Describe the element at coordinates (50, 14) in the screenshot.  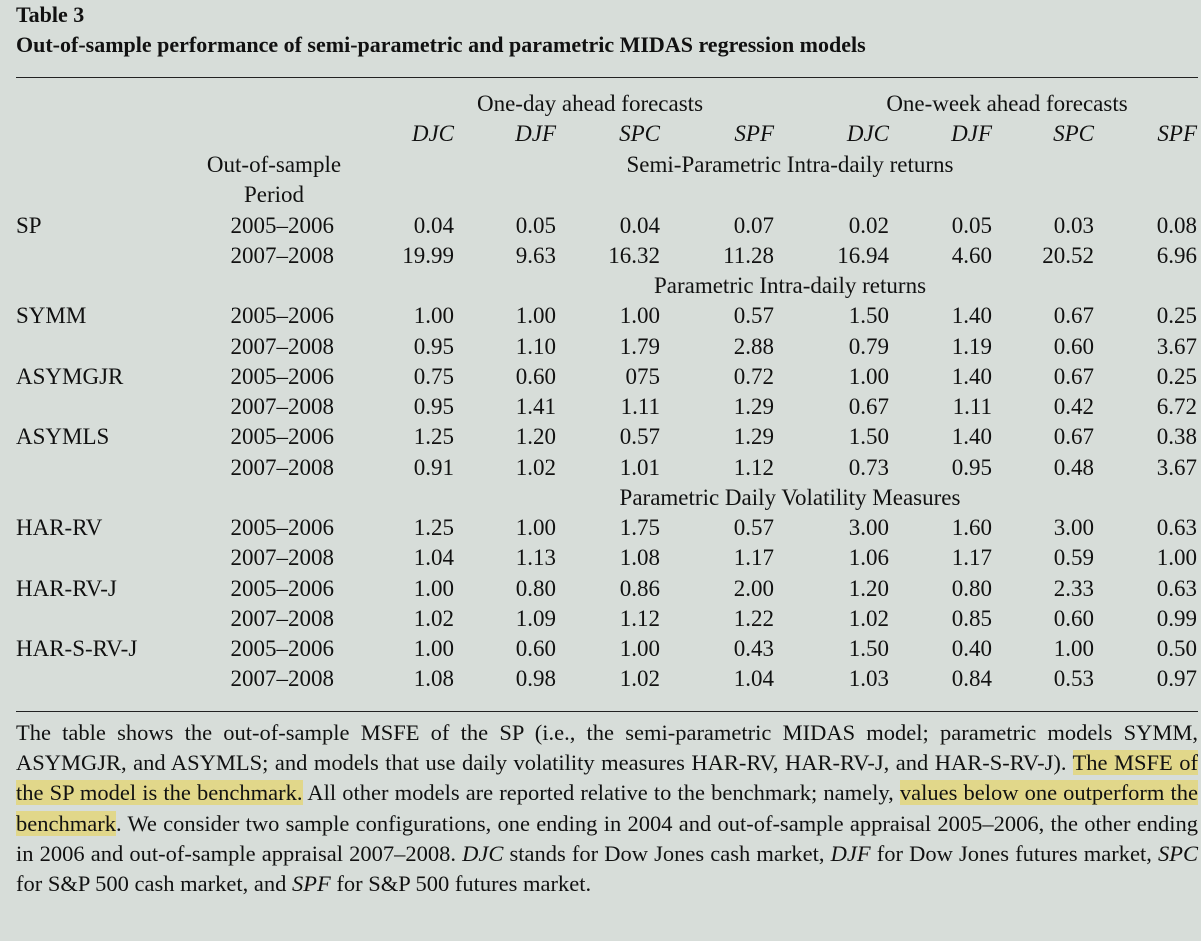
I see `table-label: Table 3` at that location.